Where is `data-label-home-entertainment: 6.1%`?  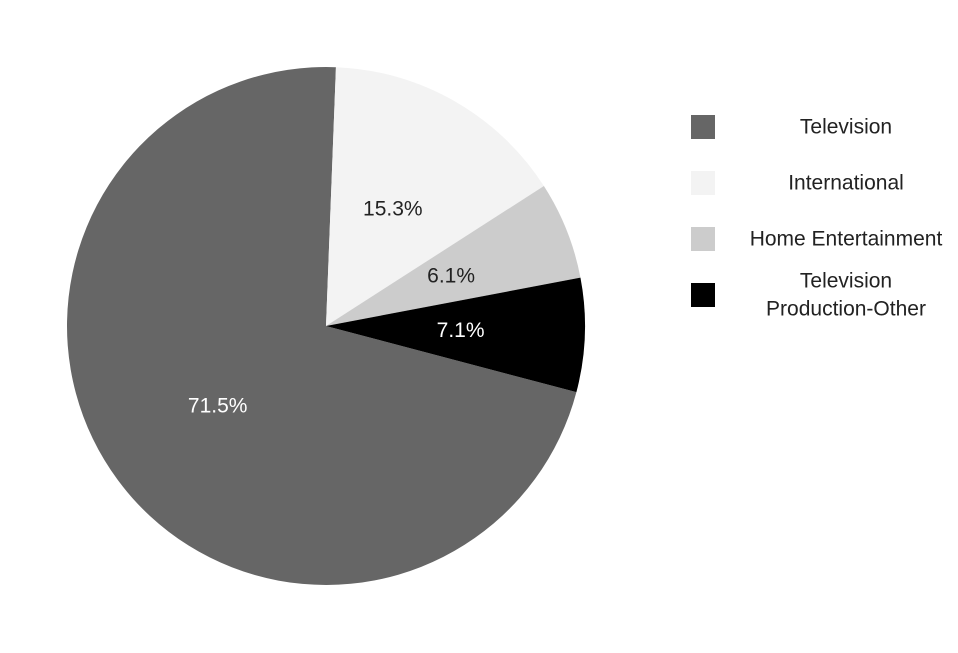 data-label-home-entertainment: 6.1% is located at coordinates (451, 276).